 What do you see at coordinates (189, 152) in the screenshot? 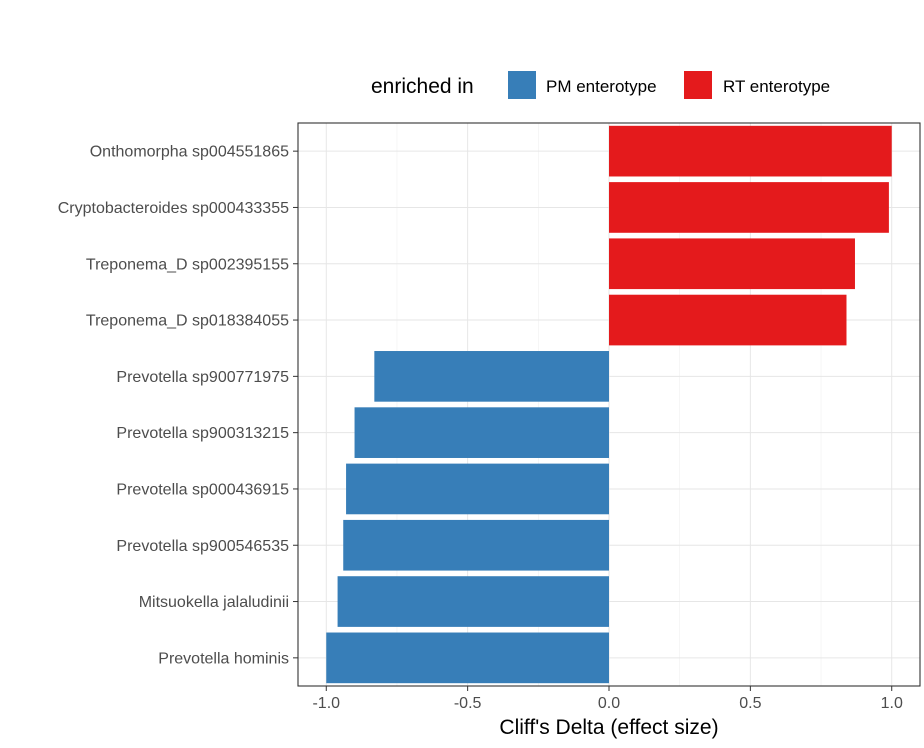
I see `y-tick-label: Onthomorpha sp004551865` at bounding box center [189, 152].